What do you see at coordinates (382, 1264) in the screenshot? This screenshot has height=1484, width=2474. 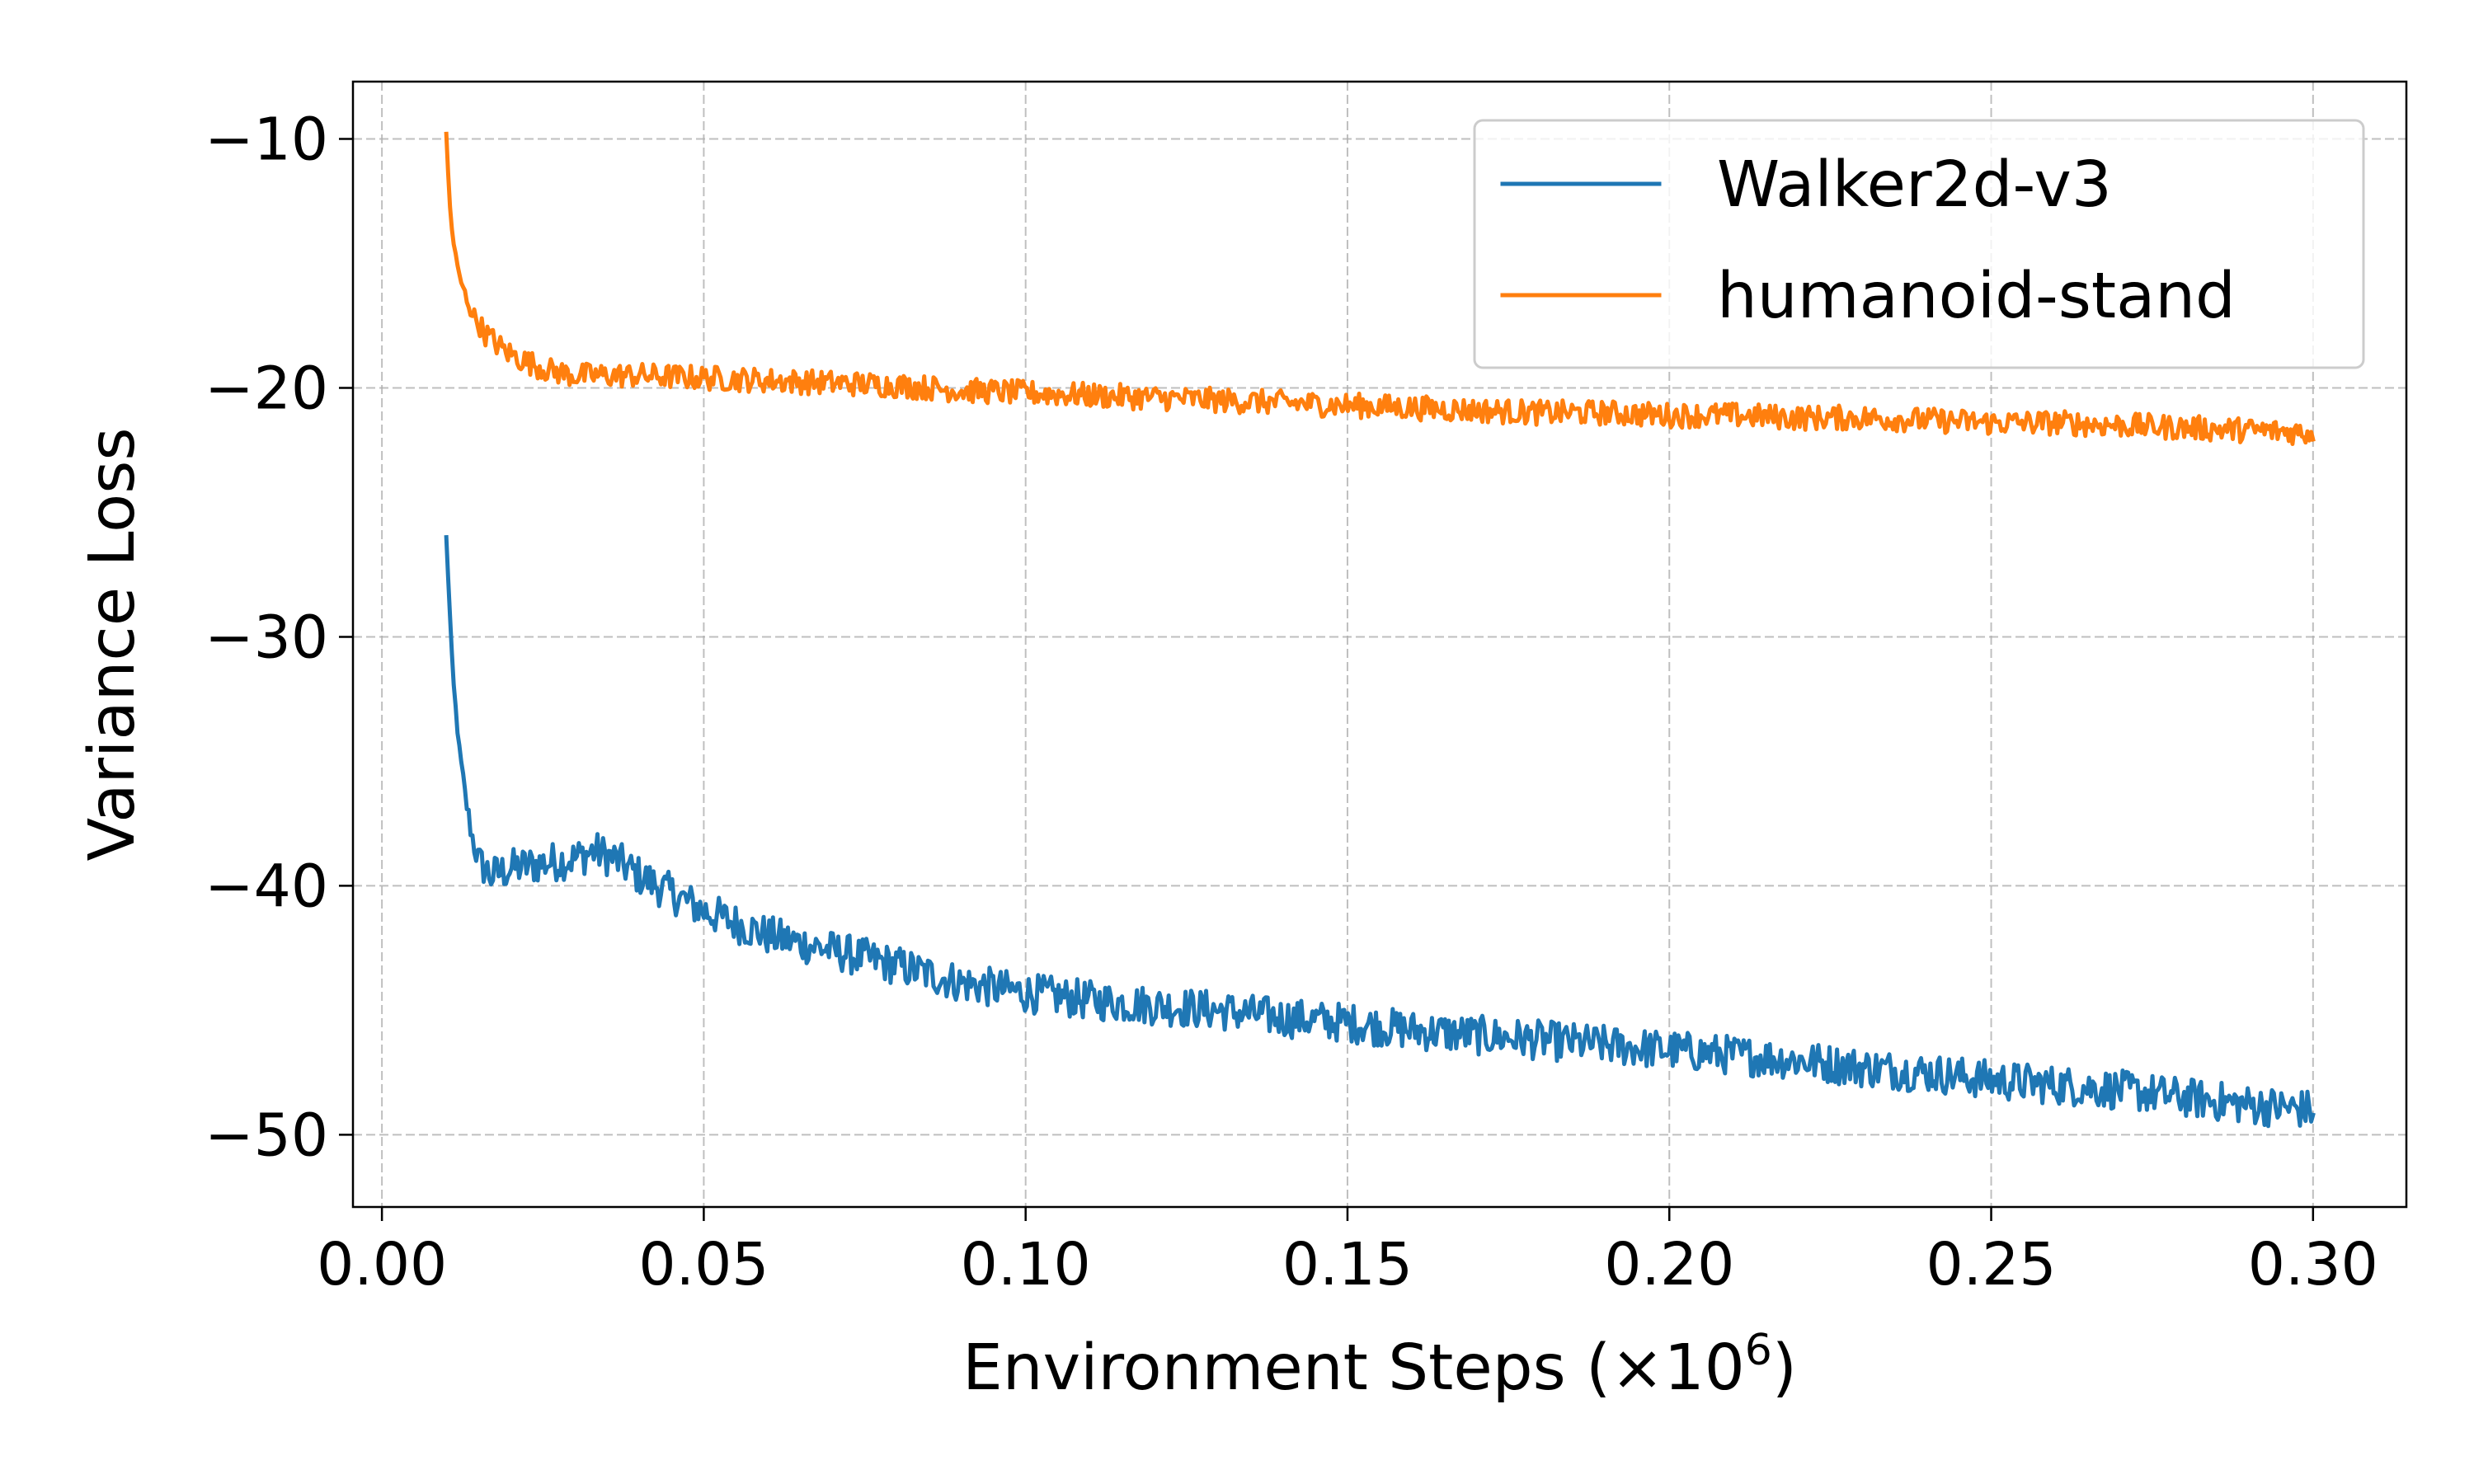 I see `x-tick-label: 0.00` at bounding box center [382, 1264].